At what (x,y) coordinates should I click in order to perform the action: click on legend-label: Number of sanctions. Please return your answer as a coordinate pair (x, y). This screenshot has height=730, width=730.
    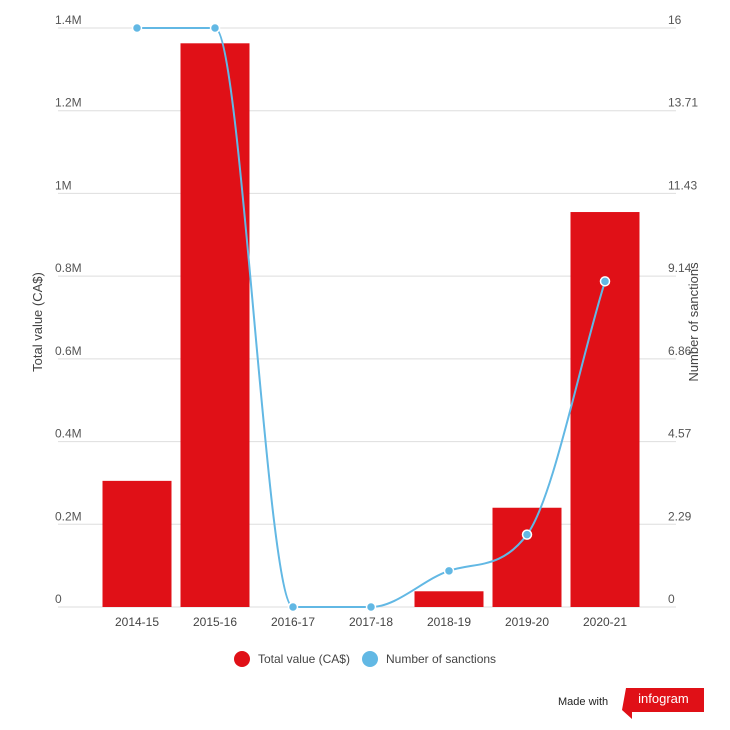
    Looking at the image, I should click on (441, 659).